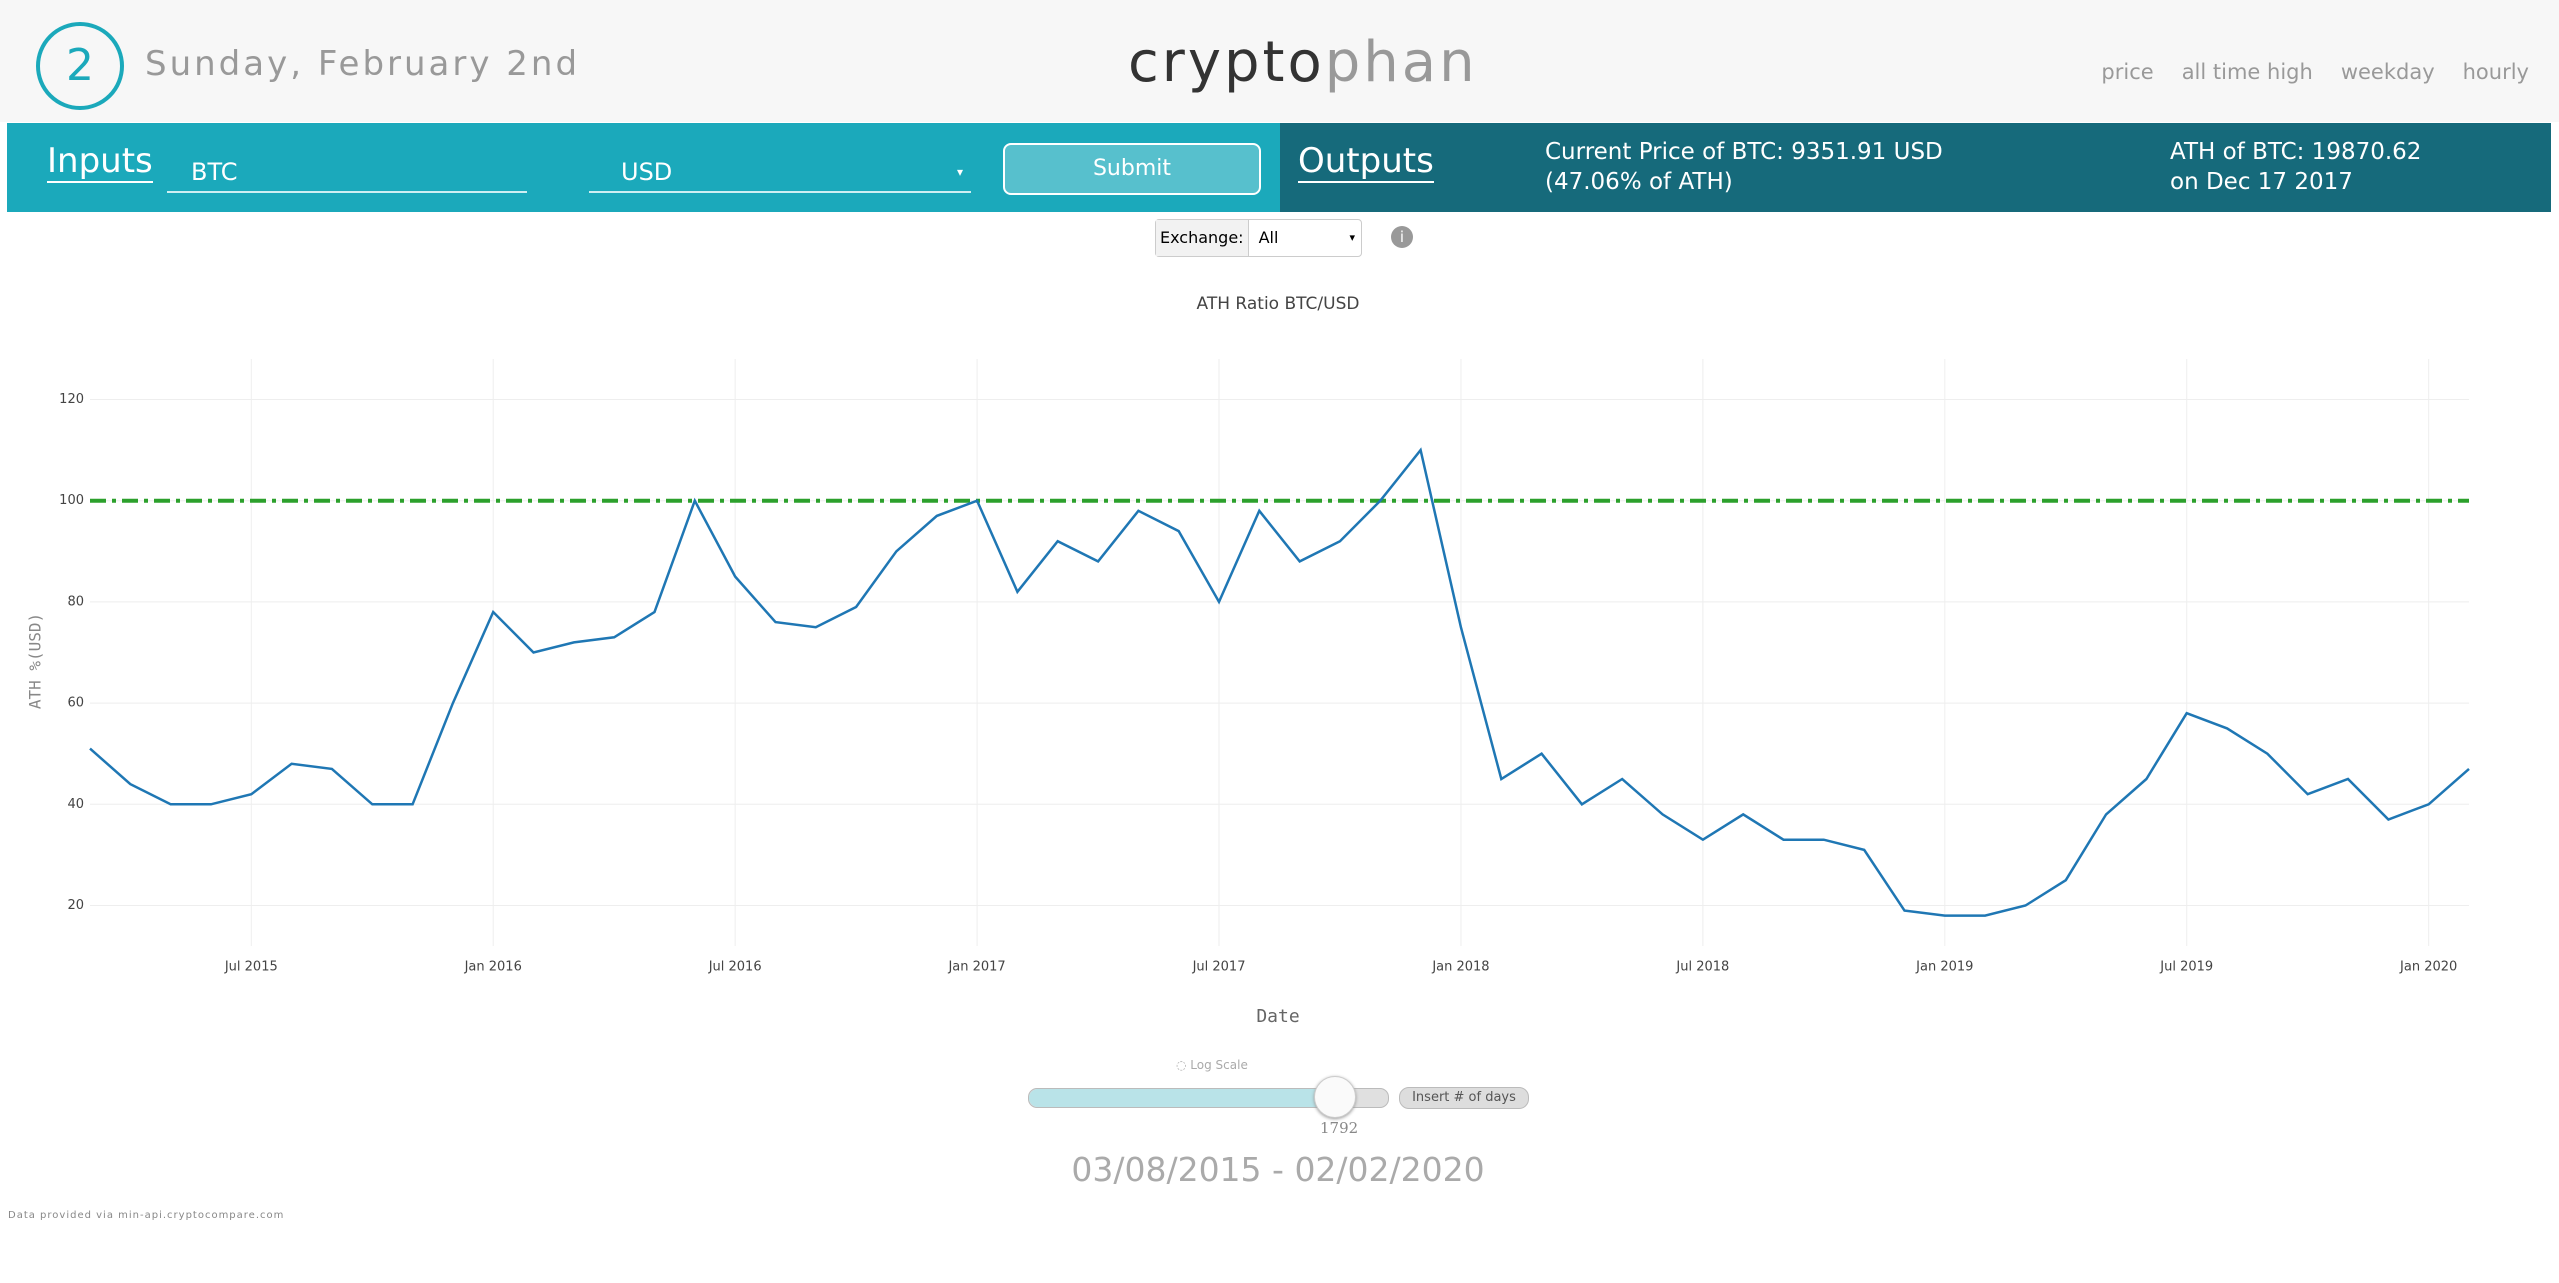 This screenshot has height=1283, width=2559. Describe the element at coordinates (1944, 967) in the screenshot. I see `x-tick-label: Jan 2019` at that location.